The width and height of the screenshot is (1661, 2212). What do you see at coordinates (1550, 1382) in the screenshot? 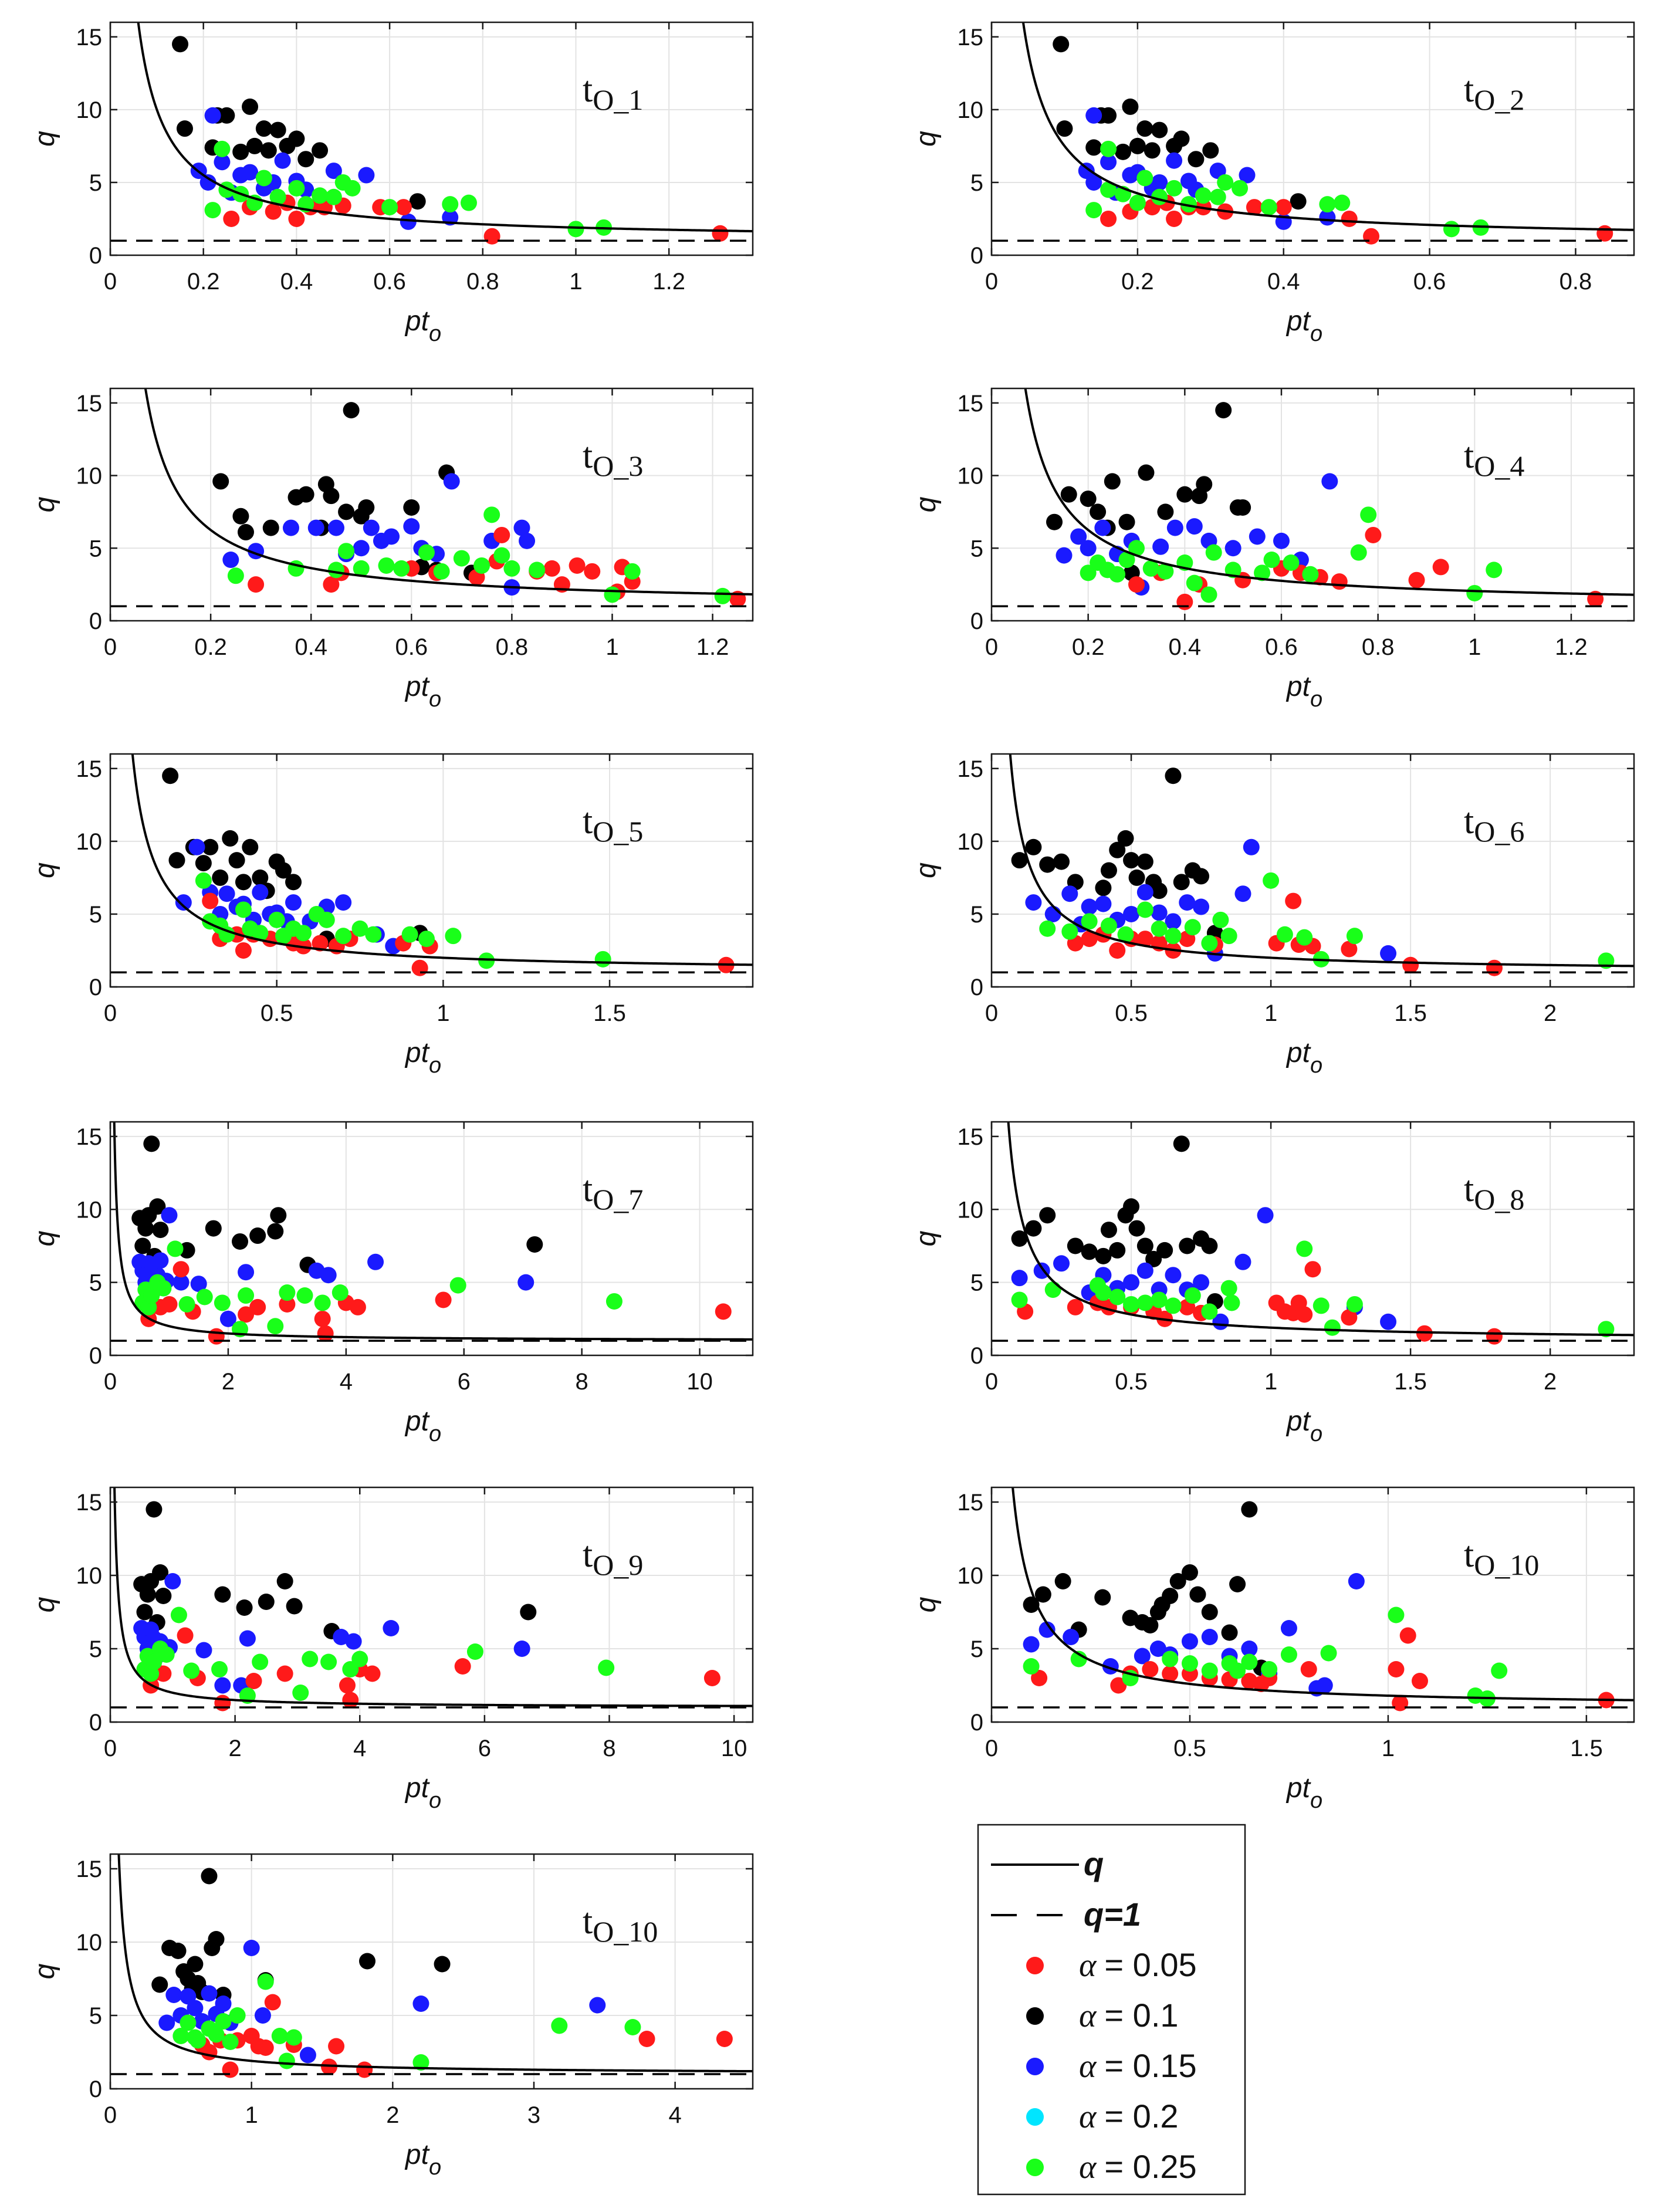
I see `x-tick-label: 2` at bounding box center [1550, 1382].